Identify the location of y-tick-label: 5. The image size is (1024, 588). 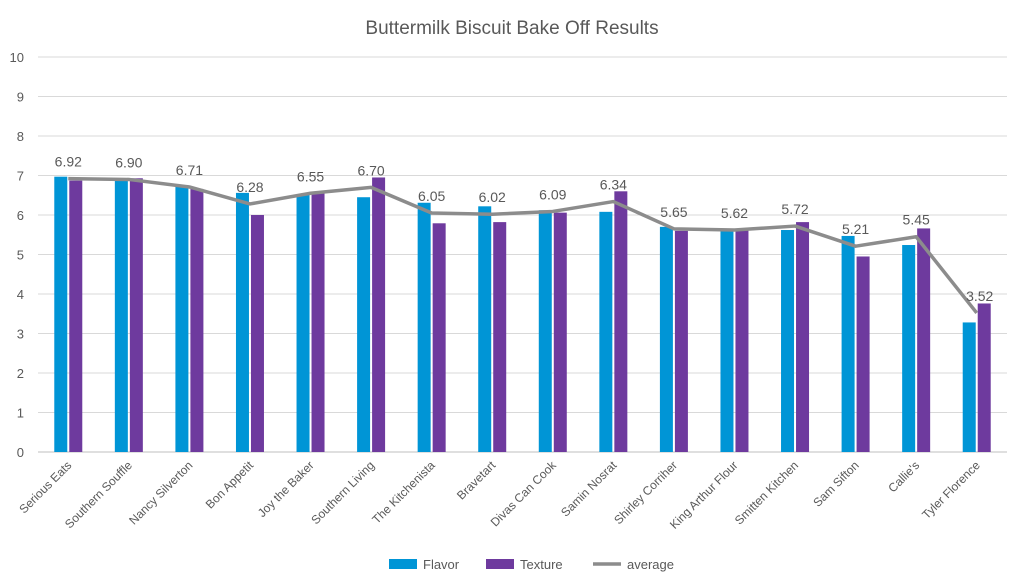
(20, 255).